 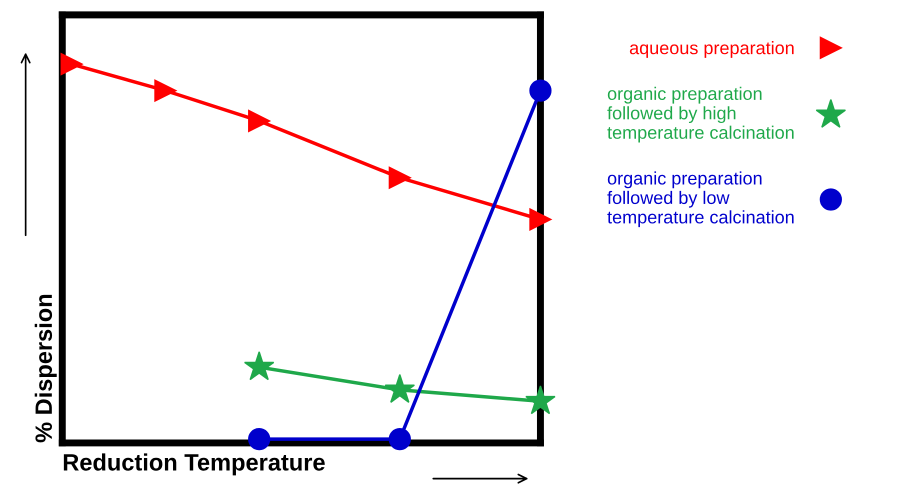 What do you see at coordinates (712, 49) in the screenshot?
I see `legend-label: aqueous preparation` at bounding box center [712, 49].